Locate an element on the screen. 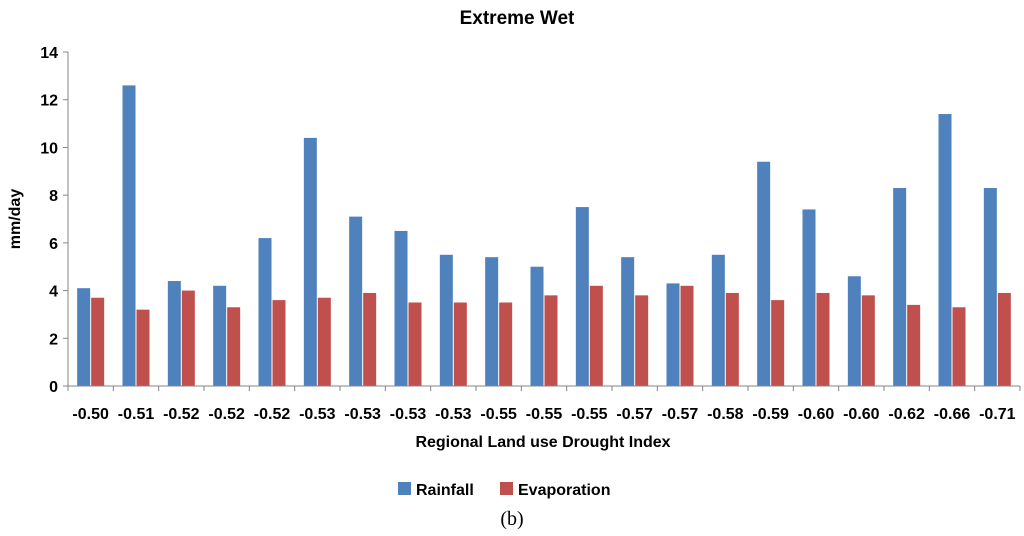 This screenshot has height=536, width=1024. legend: Rainfall Evaporation is located at coordinates (504, 490).